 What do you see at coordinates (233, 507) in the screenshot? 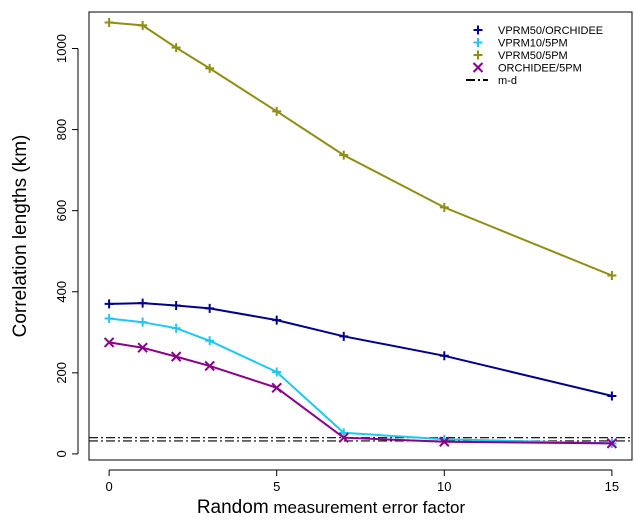
I see `x-axis-title-main: Random` at bounding box center [233, 507].